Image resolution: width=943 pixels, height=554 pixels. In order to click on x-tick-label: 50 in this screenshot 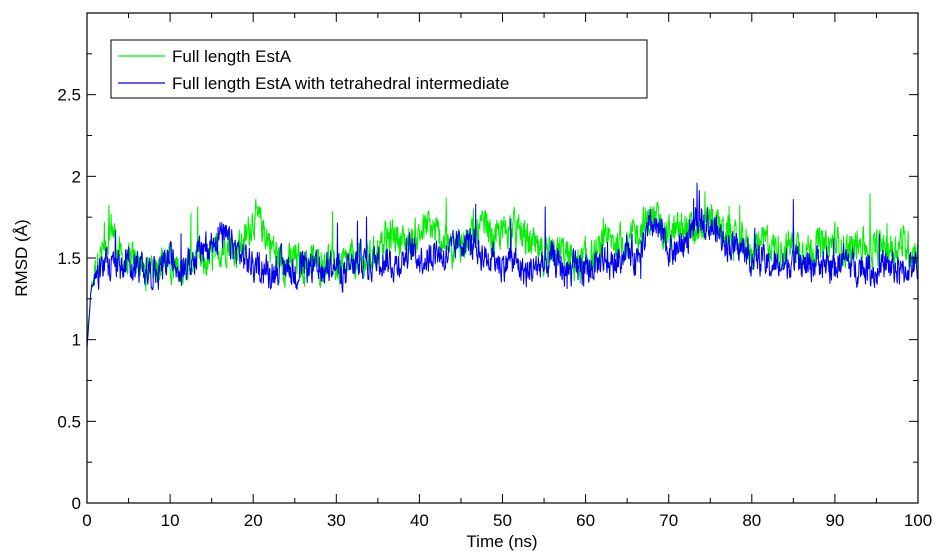, I will do `click(502, 520)`.